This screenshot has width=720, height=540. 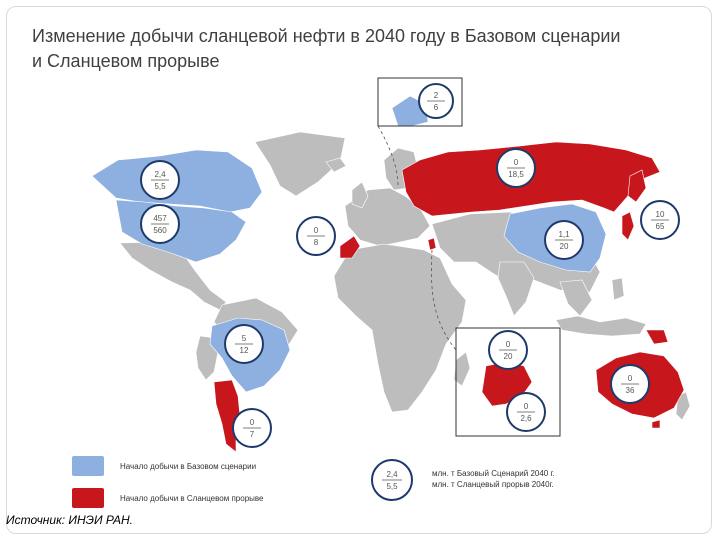 I want to click on region-japan, so click(x=628, y=226).